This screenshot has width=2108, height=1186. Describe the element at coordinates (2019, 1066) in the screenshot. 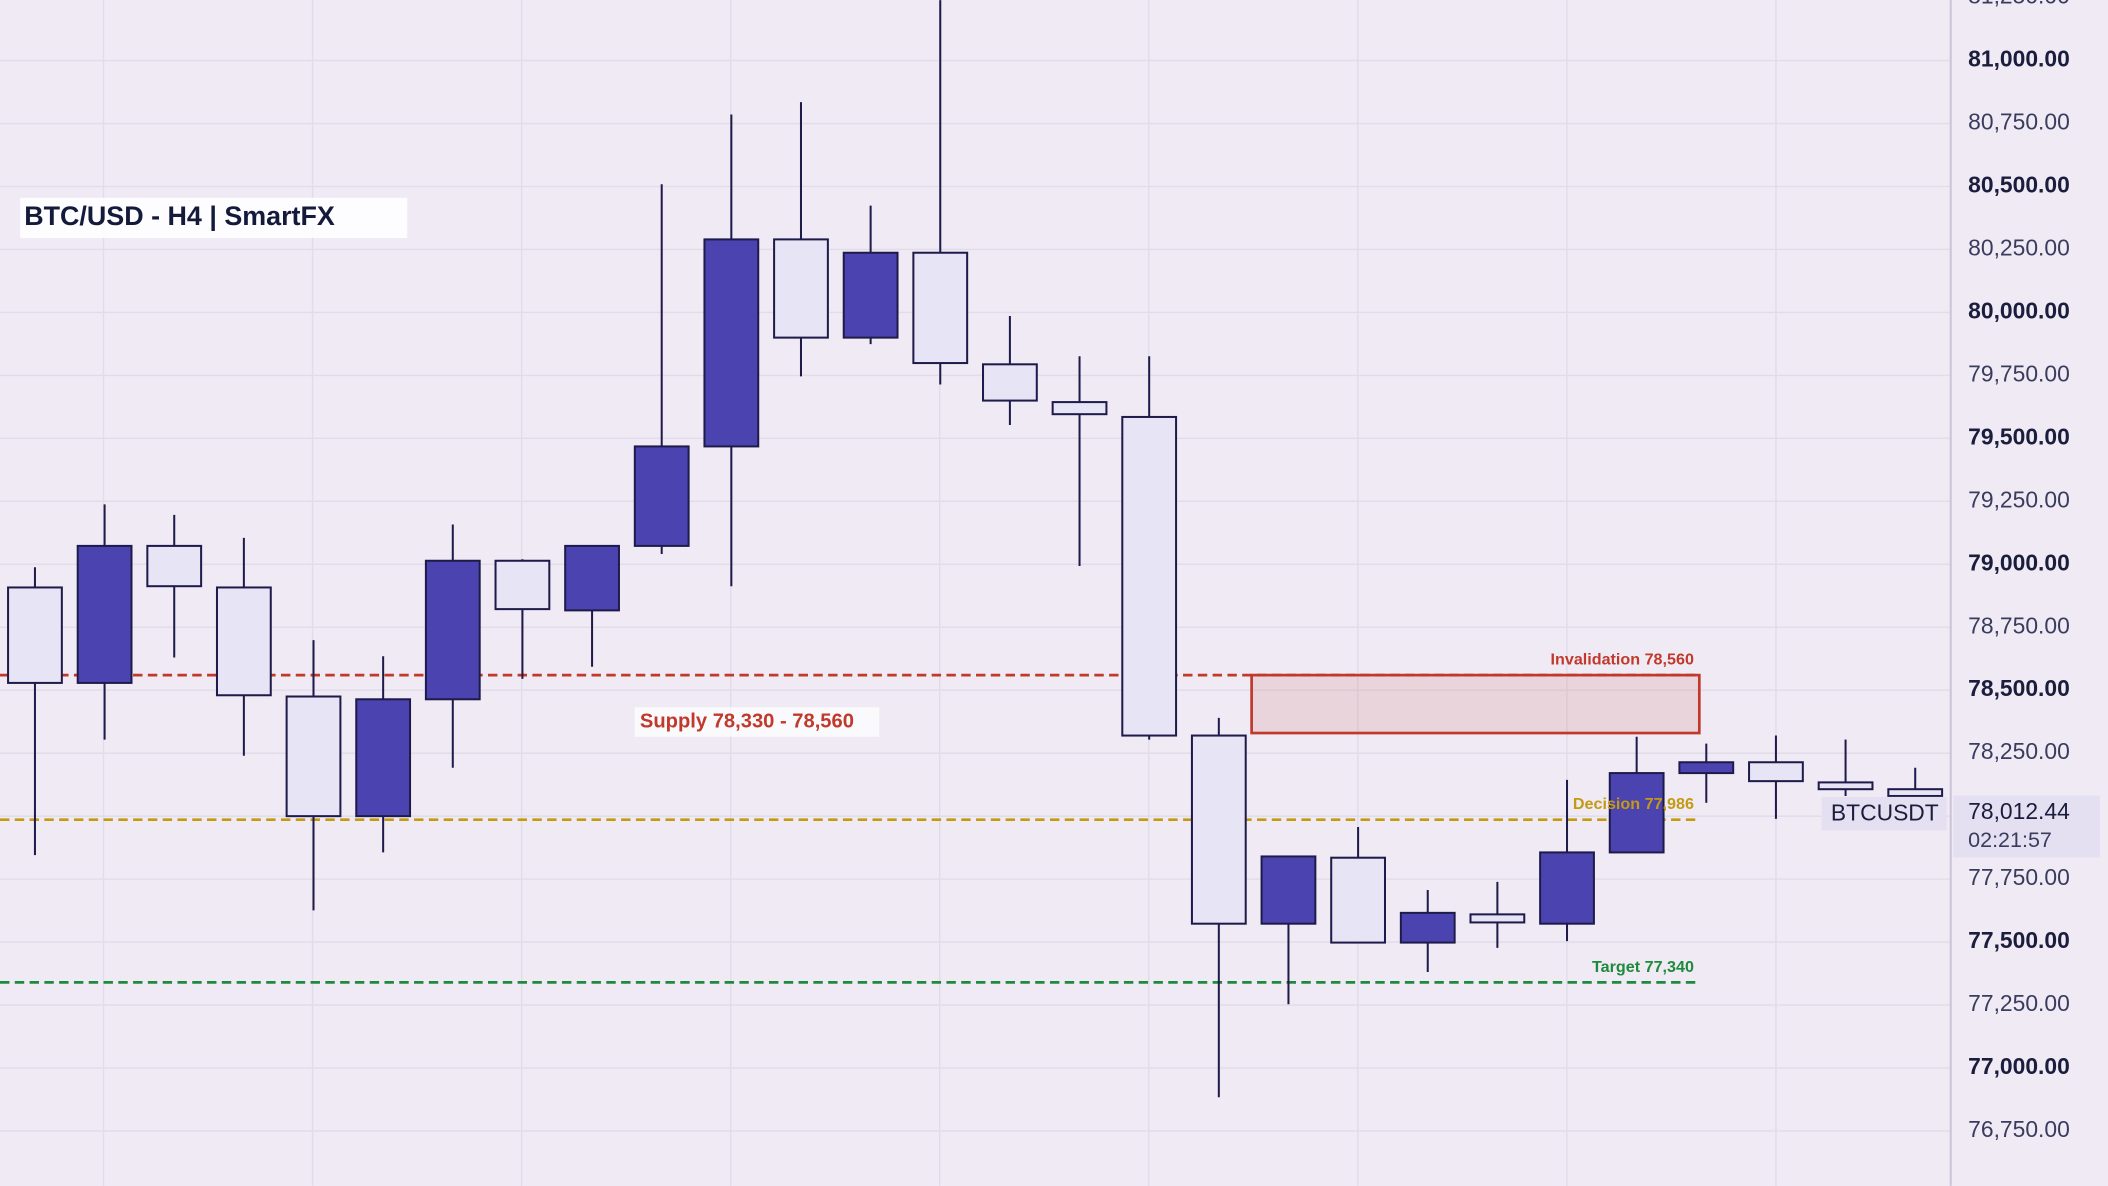

I see `y-tick-label: 77,000.00` at that location.